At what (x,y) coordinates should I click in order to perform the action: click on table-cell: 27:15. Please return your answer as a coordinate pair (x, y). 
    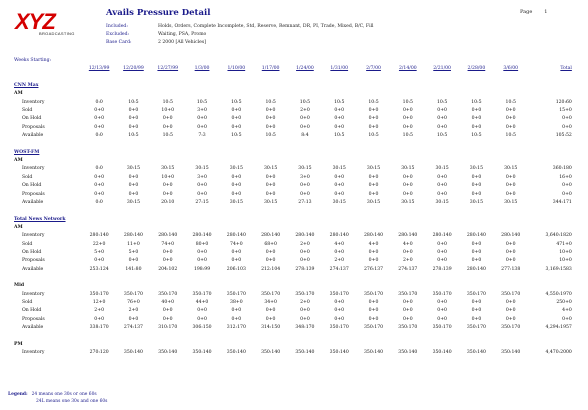
    Looking at the image, I should click on (202, 202).